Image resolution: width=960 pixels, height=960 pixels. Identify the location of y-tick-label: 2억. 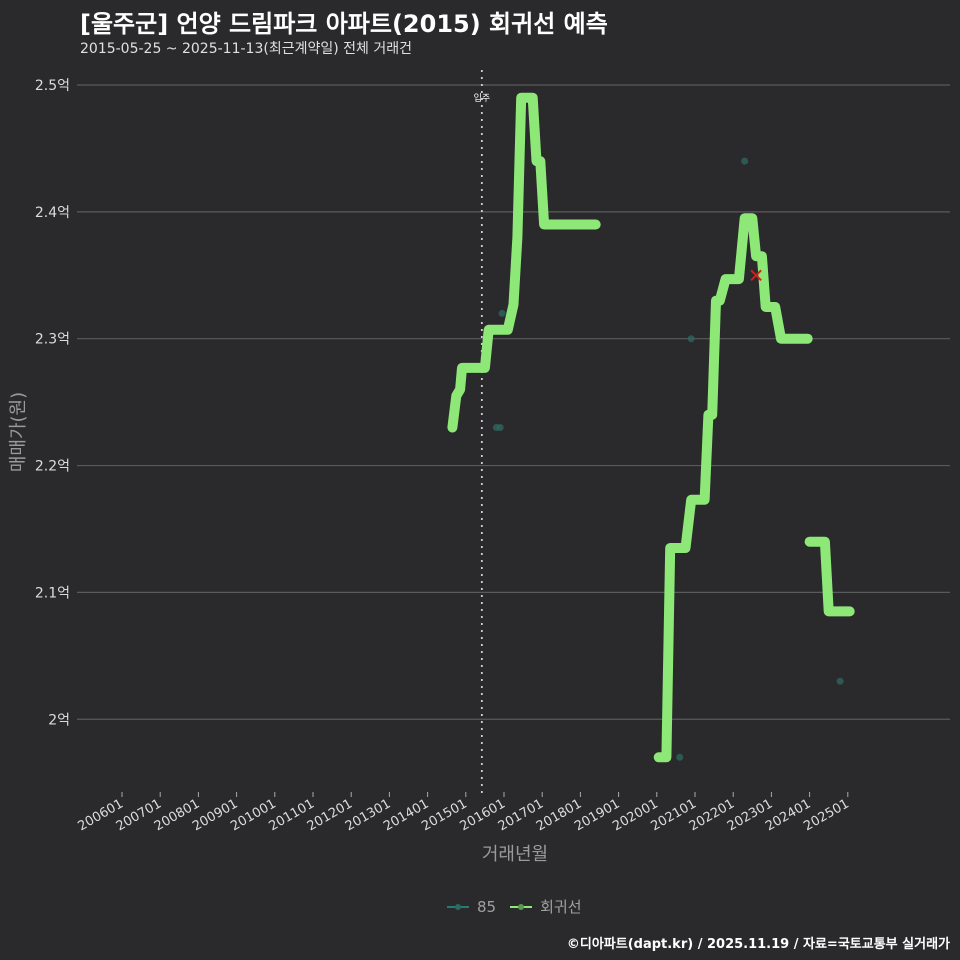
(59, 720).